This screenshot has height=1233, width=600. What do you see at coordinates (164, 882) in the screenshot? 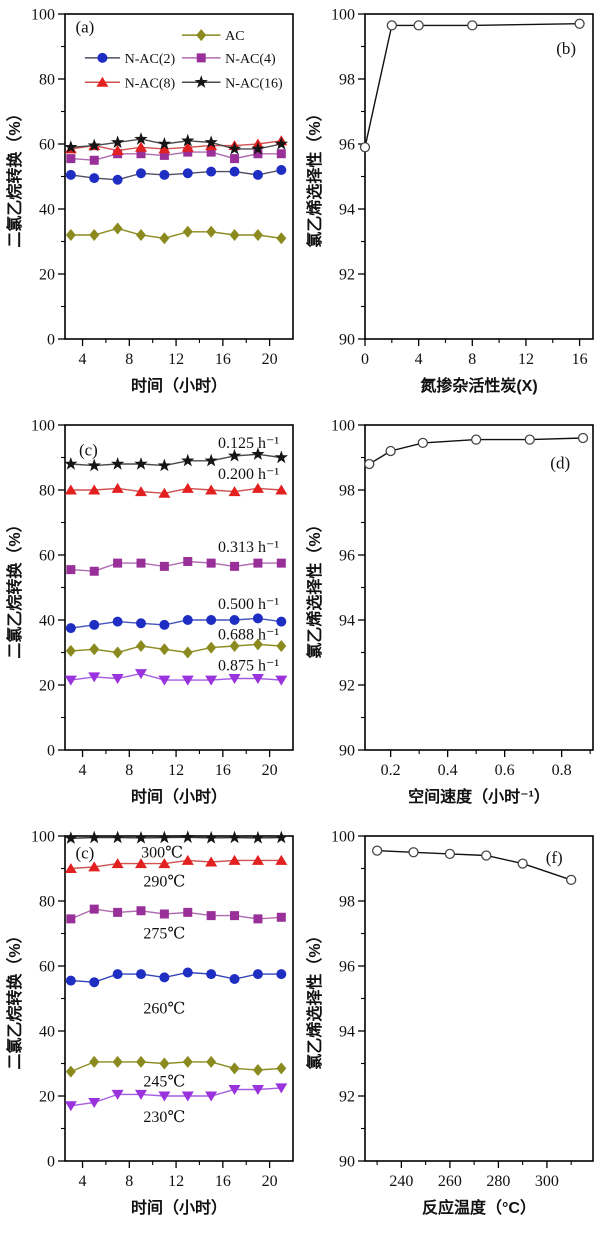
I see `annotation: 290℃` at bounding box center [164, 882].